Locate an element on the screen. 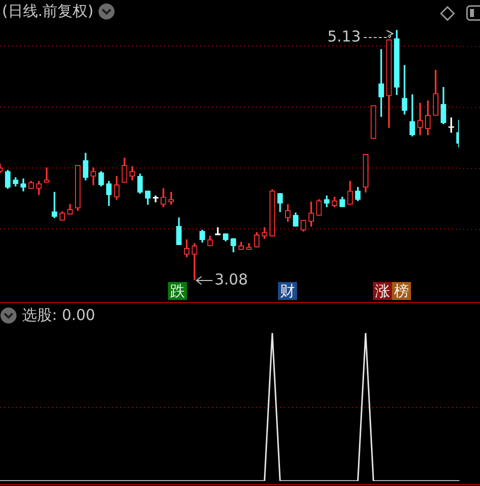 The width and height of the screenshot is (480, 486). text: 涨榜 is located at coordinates (392, 291).